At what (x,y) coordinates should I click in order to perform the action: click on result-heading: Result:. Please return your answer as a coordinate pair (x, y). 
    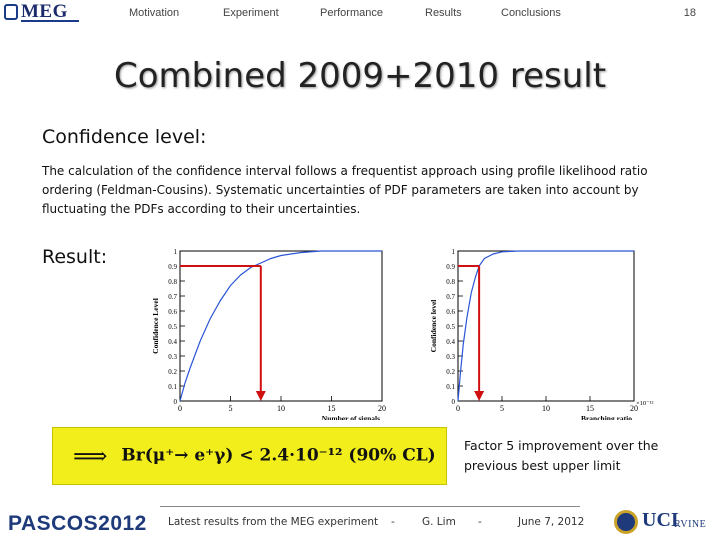
    Looking at the image, I should click on (75, 257).